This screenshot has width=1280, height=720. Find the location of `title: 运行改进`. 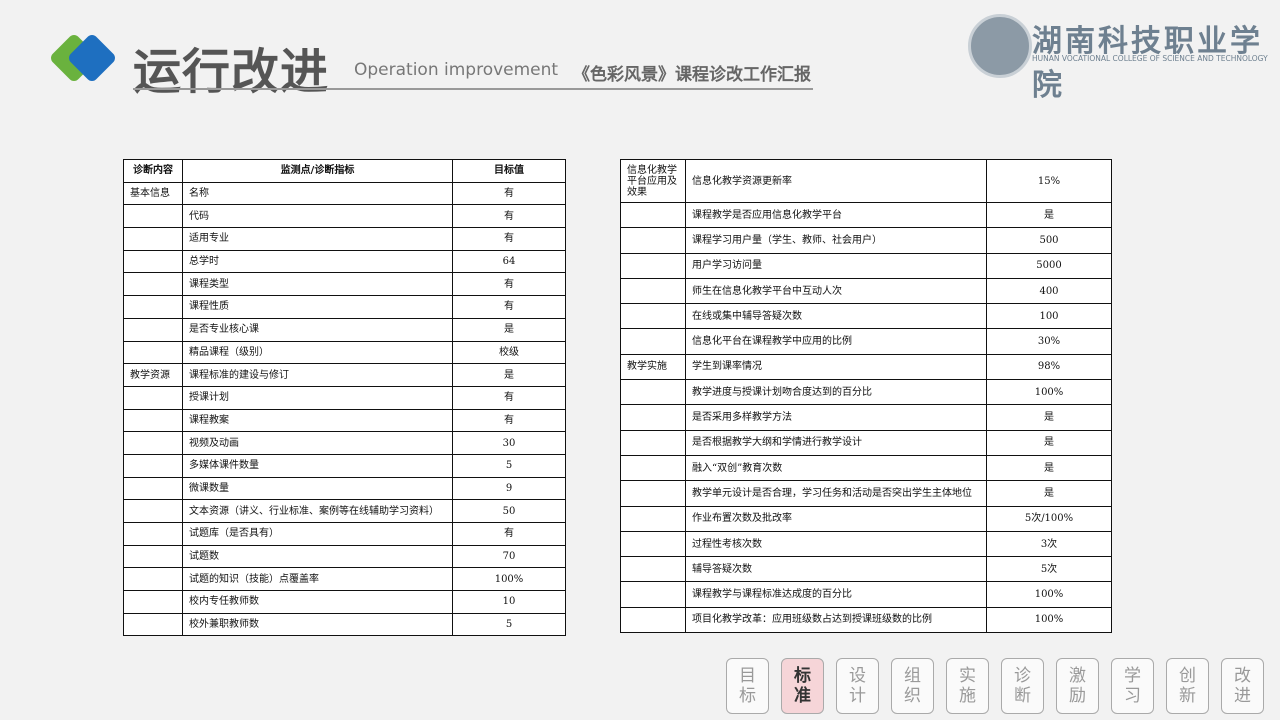

title: 运行改进 is located at coordinates (231, 72).